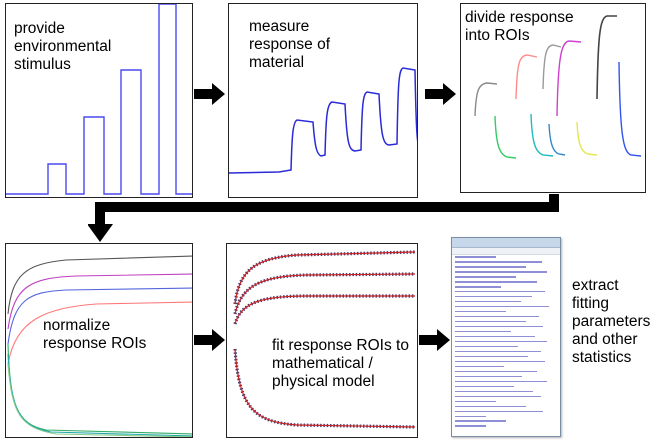 The height and width of the screenshot is (443, 656). I want to click on normalize-caption: normalize response ROIs, so click(94, 335).